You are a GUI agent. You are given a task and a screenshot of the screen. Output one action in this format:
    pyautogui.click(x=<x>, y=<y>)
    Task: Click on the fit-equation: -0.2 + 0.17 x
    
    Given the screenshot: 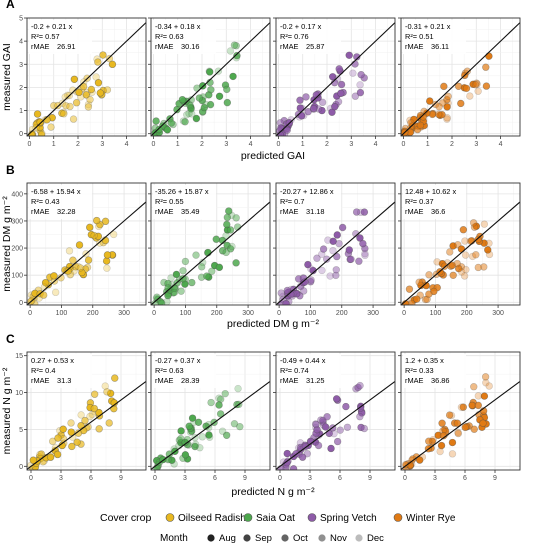 What is the action you would take?
    pyautogui.click(x=301, y=26)
    